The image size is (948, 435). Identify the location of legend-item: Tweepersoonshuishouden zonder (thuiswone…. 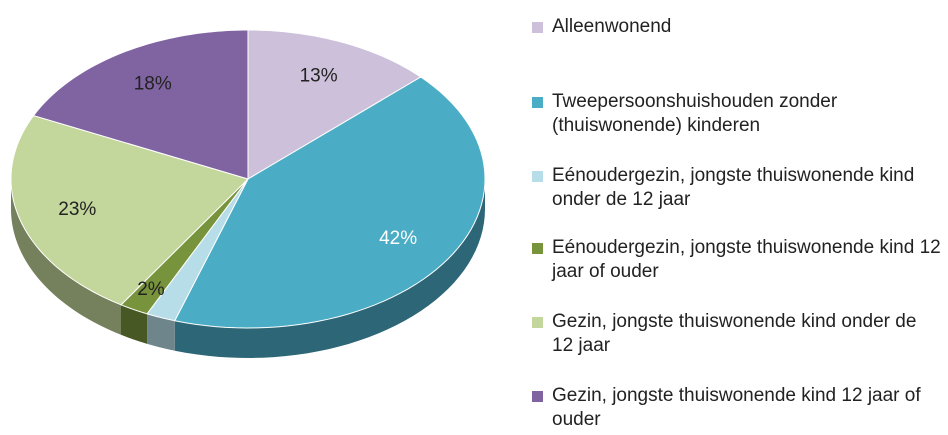
(737, 114).